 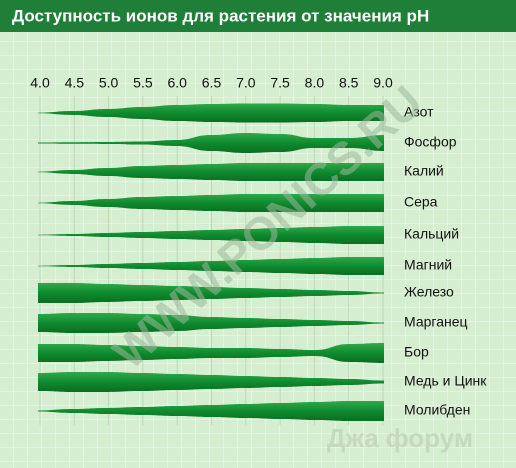 I want to click on nutrient-label: Марганец, so click(x=436, y=322).